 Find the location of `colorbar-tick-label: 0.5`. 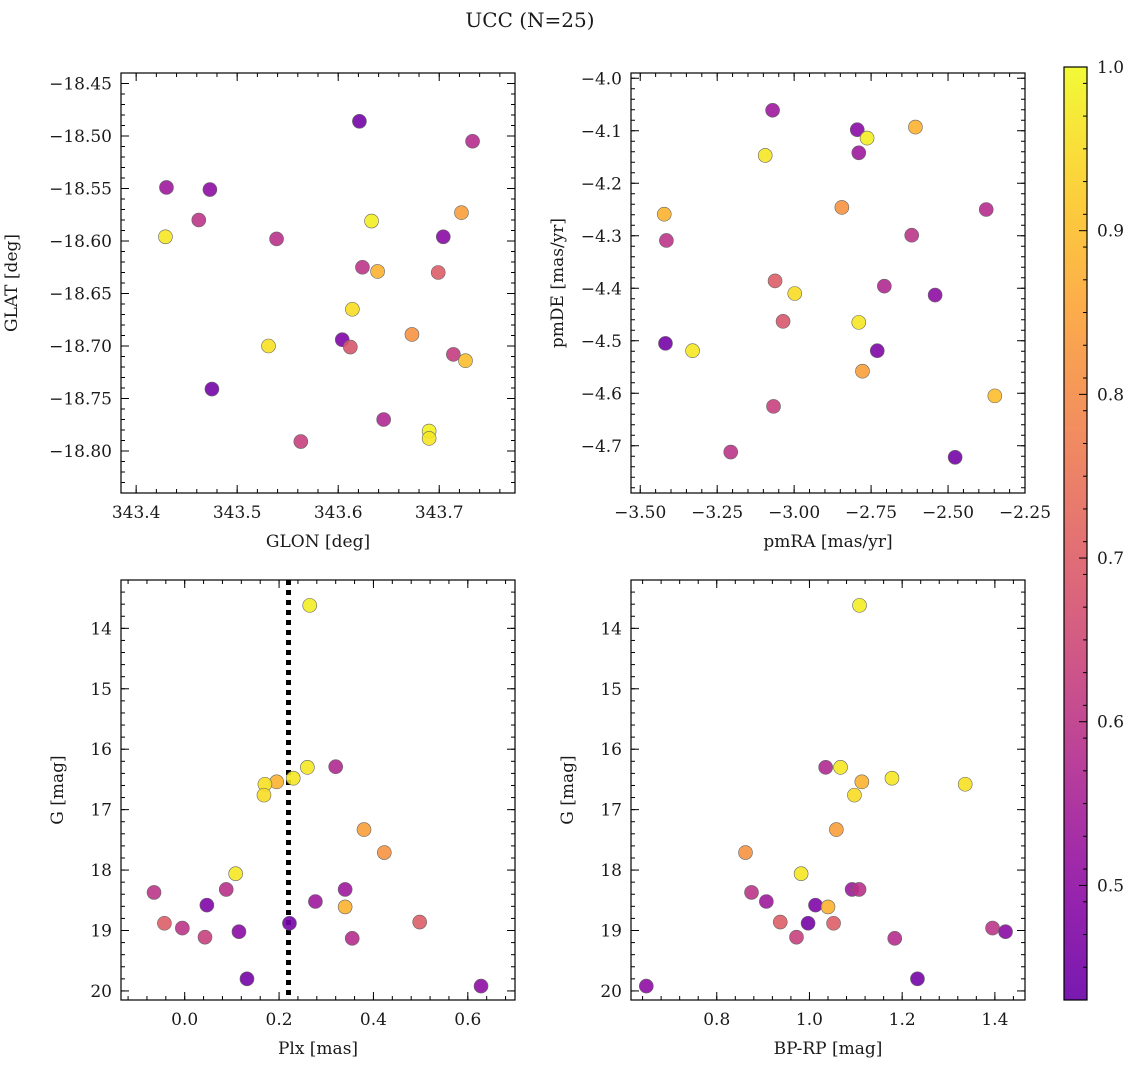

colorbar-tick-label: 0.5 is located at coordinates (1110, 886).